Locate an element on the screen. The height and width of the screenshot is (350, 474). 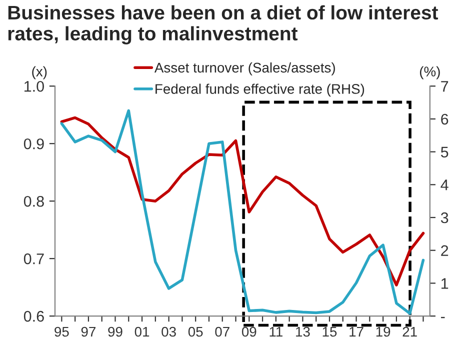
x-tick-label: 07 is located at coordinates (222, 331).